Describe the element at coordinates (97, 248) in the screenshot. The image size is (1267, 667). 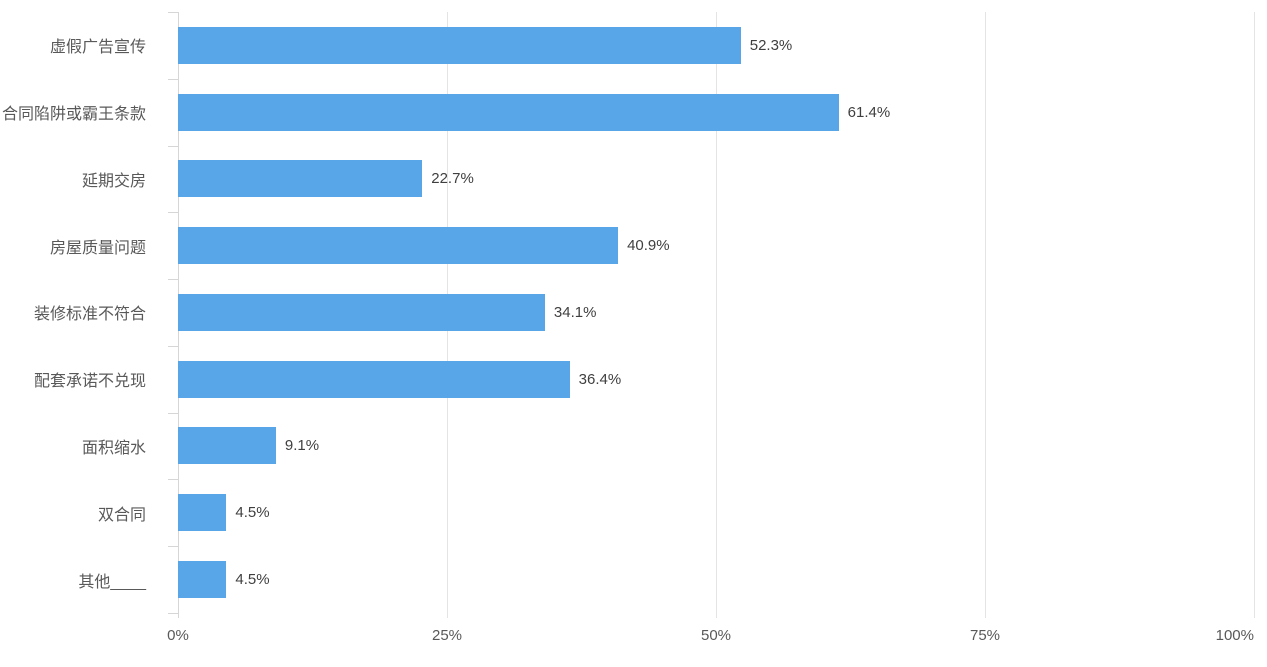
I see `category-label: 房屋质量问题` at that location.